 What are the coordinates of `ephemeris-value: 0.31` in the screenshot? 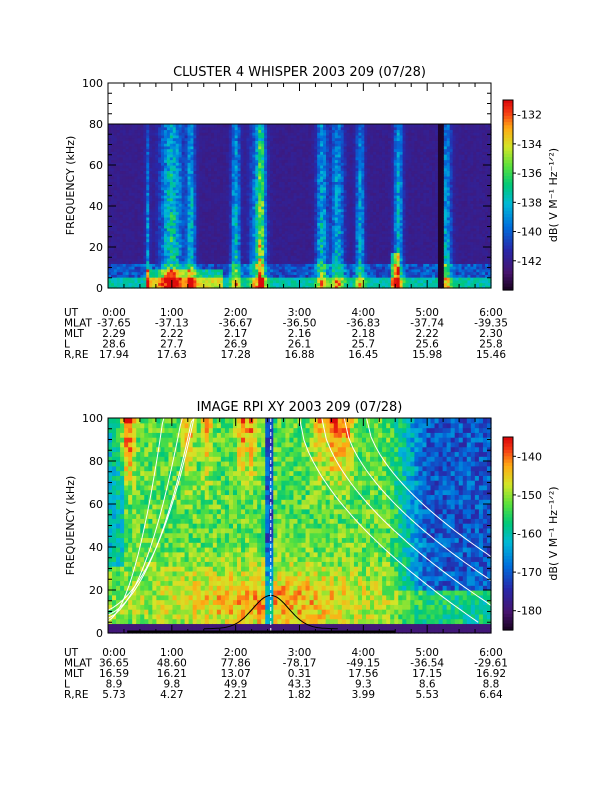 It's located at (299, 674).